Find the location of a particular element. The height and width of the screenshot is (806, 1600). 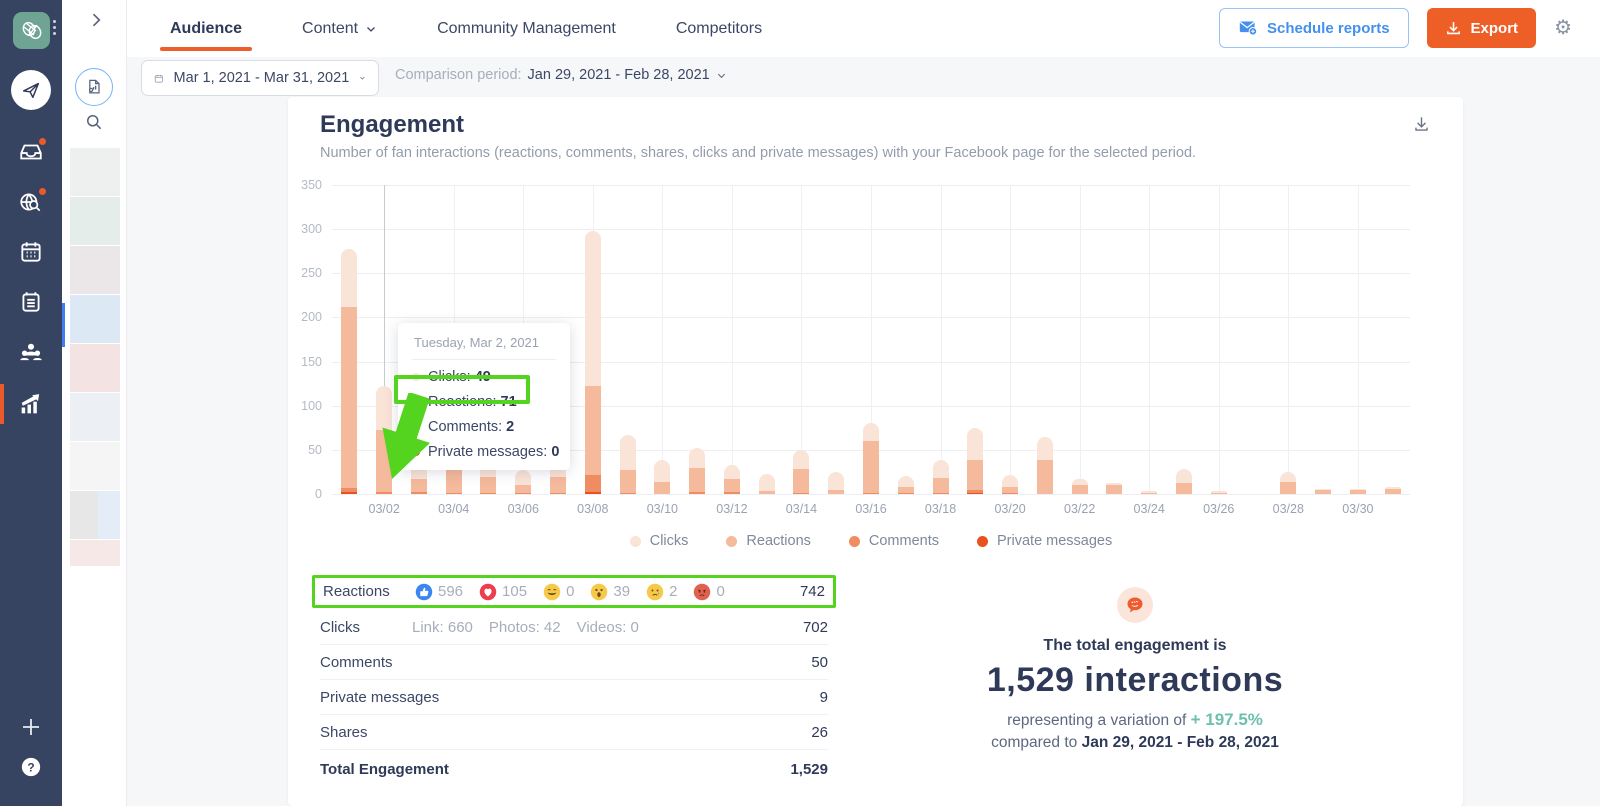

sidebar-menu-icon is located at coordinates (54, 27).